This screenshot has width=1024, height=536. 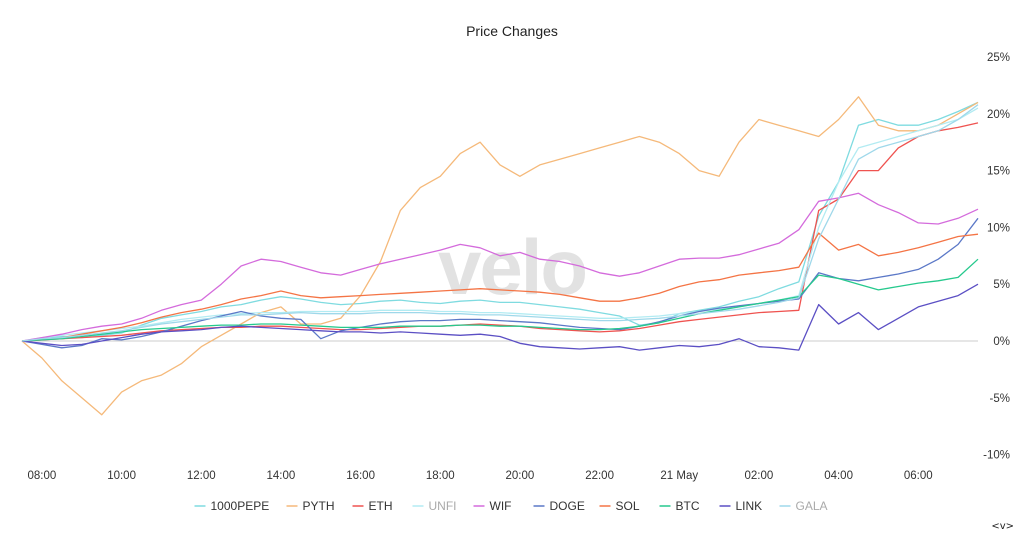 What do you see at coordinates (500, 317) in the screenshot?
I see `series-line-link` at bounding box center [500, 317].